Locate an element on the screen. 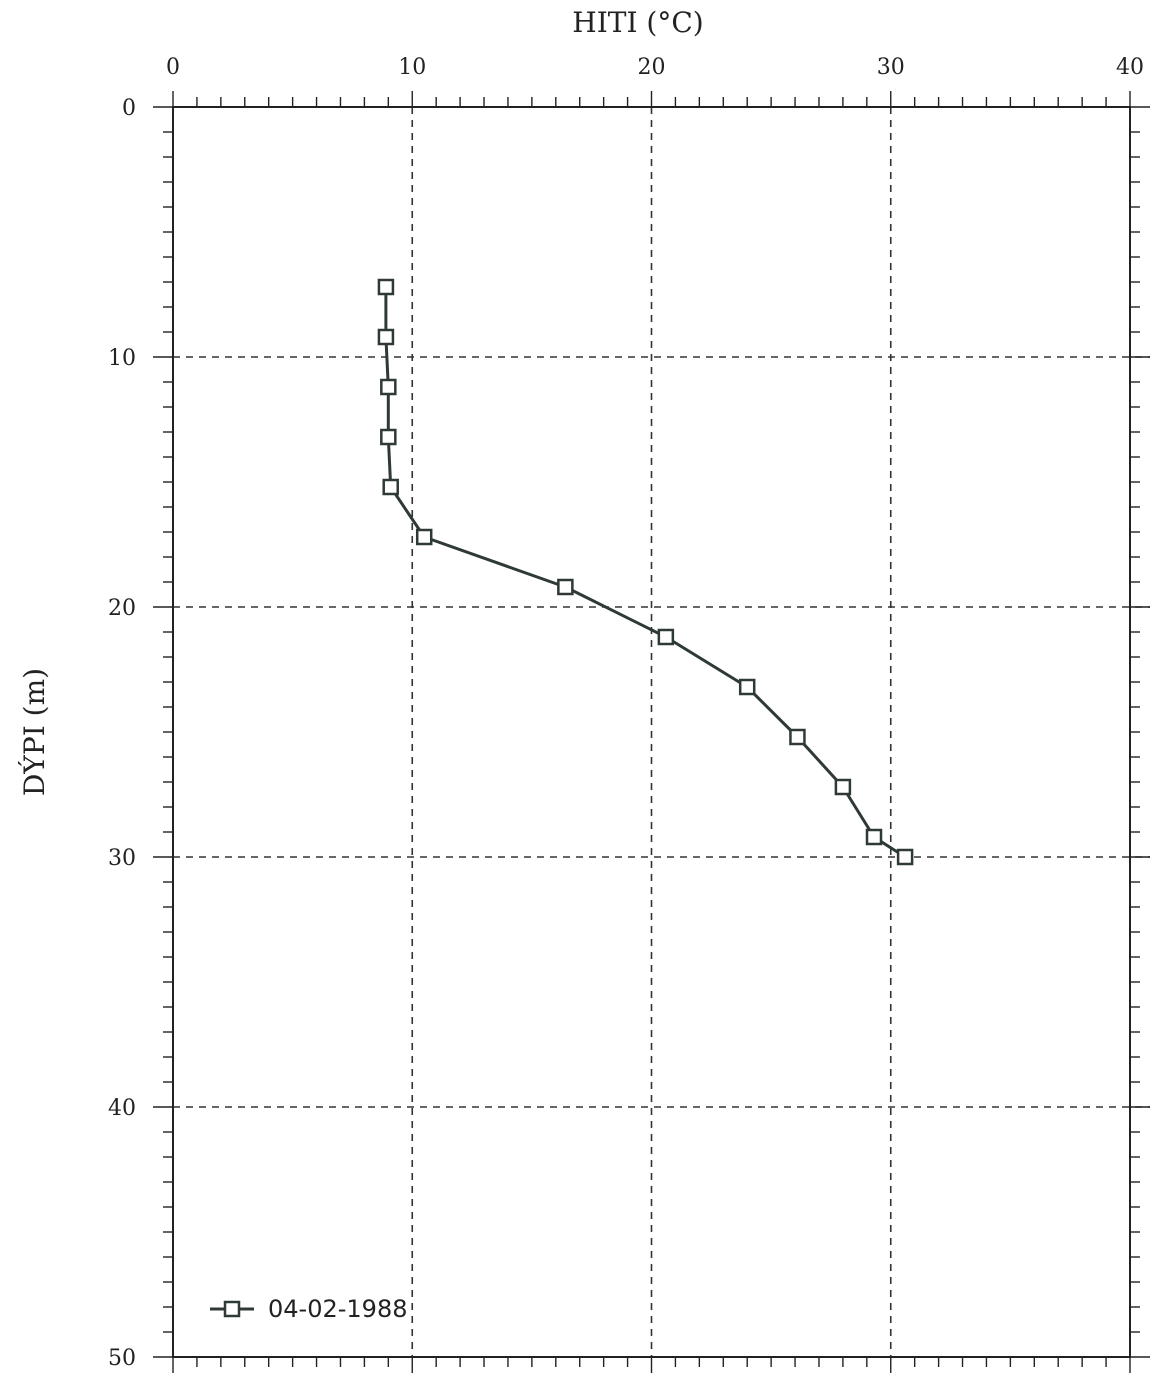  x-tick-label: 0 is located at coordinates (173, 67).